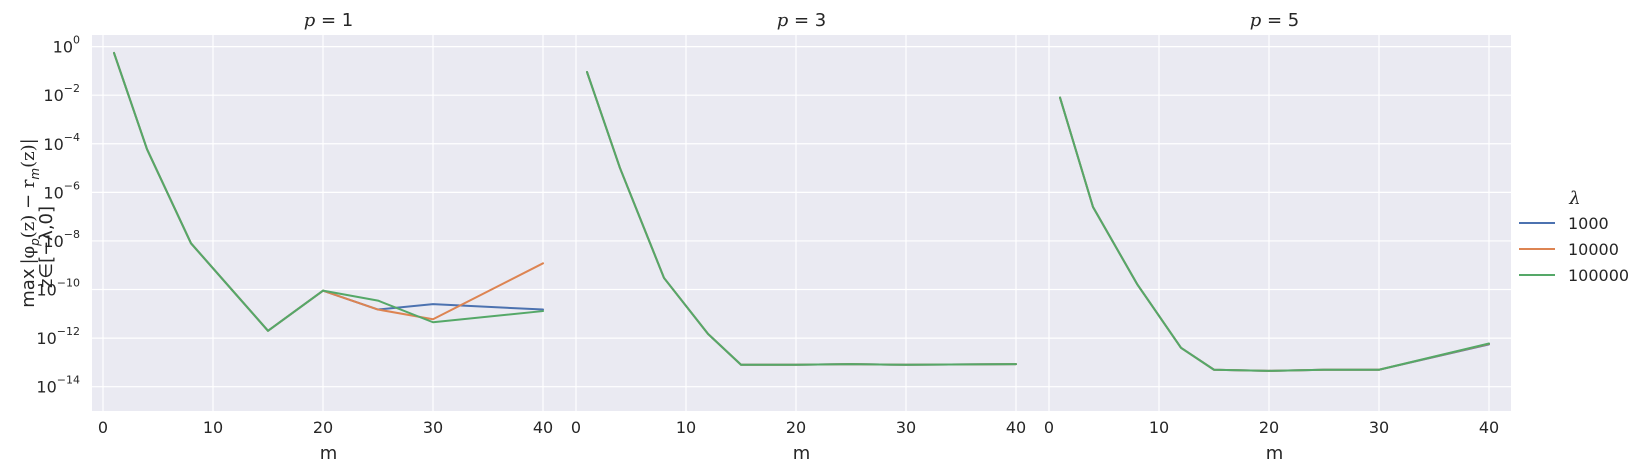  I want to click on legend-title: λ, so click(1574, 198).